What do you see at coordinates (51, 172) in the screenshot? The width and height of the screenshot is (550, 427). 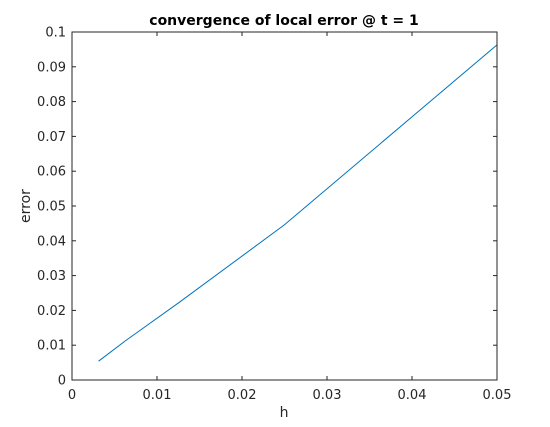 I see `y-tick-label: 0.06` at bounding box center [51, 172].